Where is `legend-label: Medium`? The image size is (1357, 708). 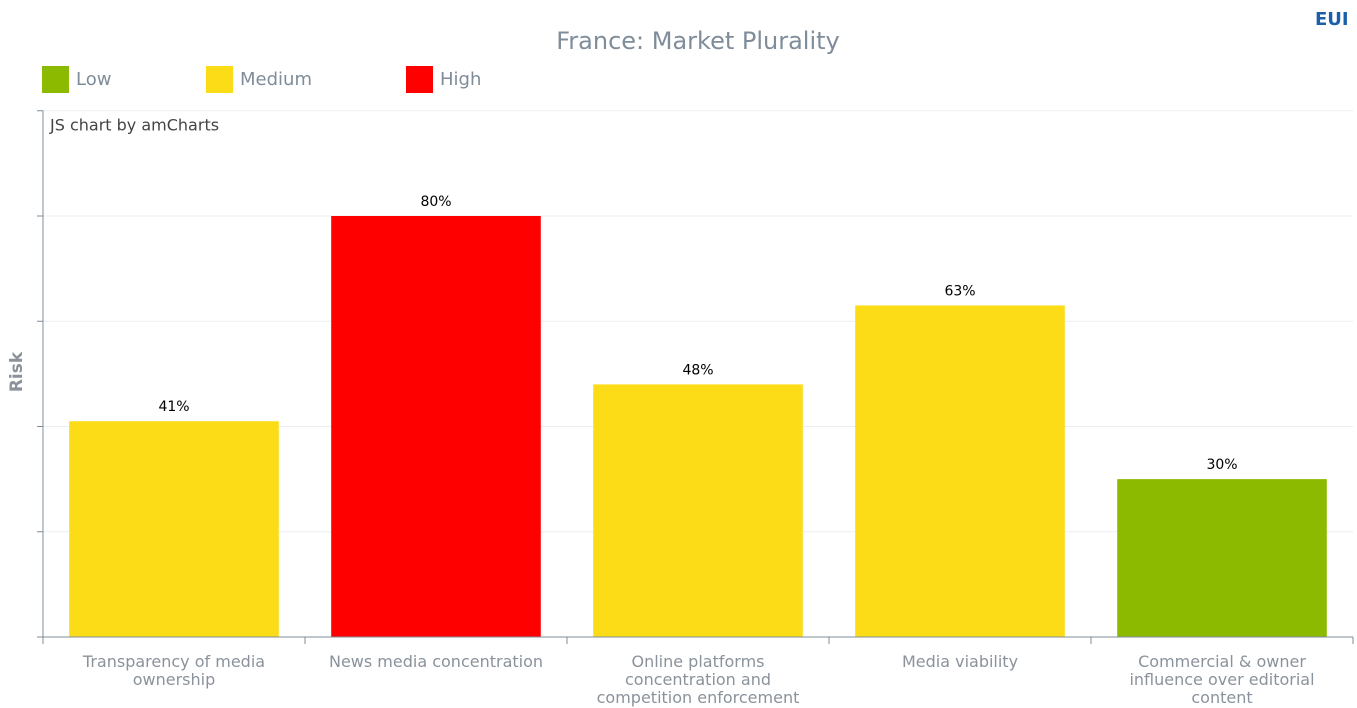 legend-label: Medium is located at coordinates (276, 79).